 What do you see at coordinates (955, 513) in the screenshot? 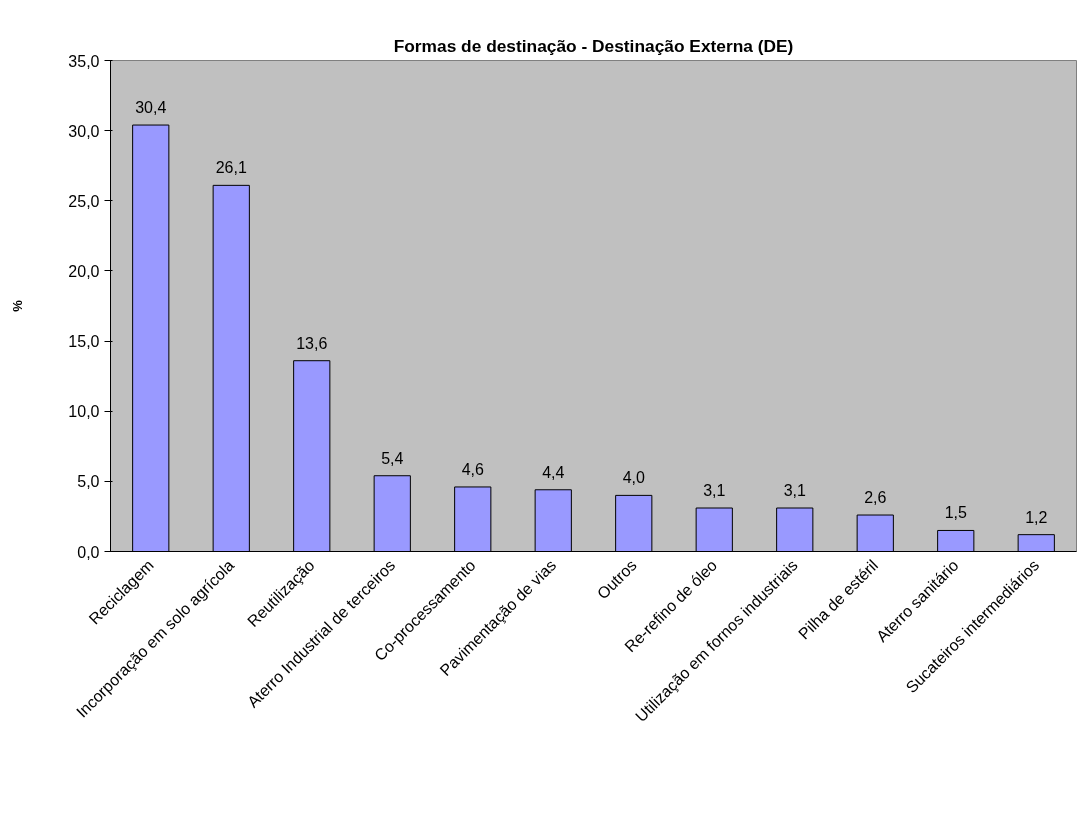
I see `data-label: 1,5` at bounding box center [955, 513].